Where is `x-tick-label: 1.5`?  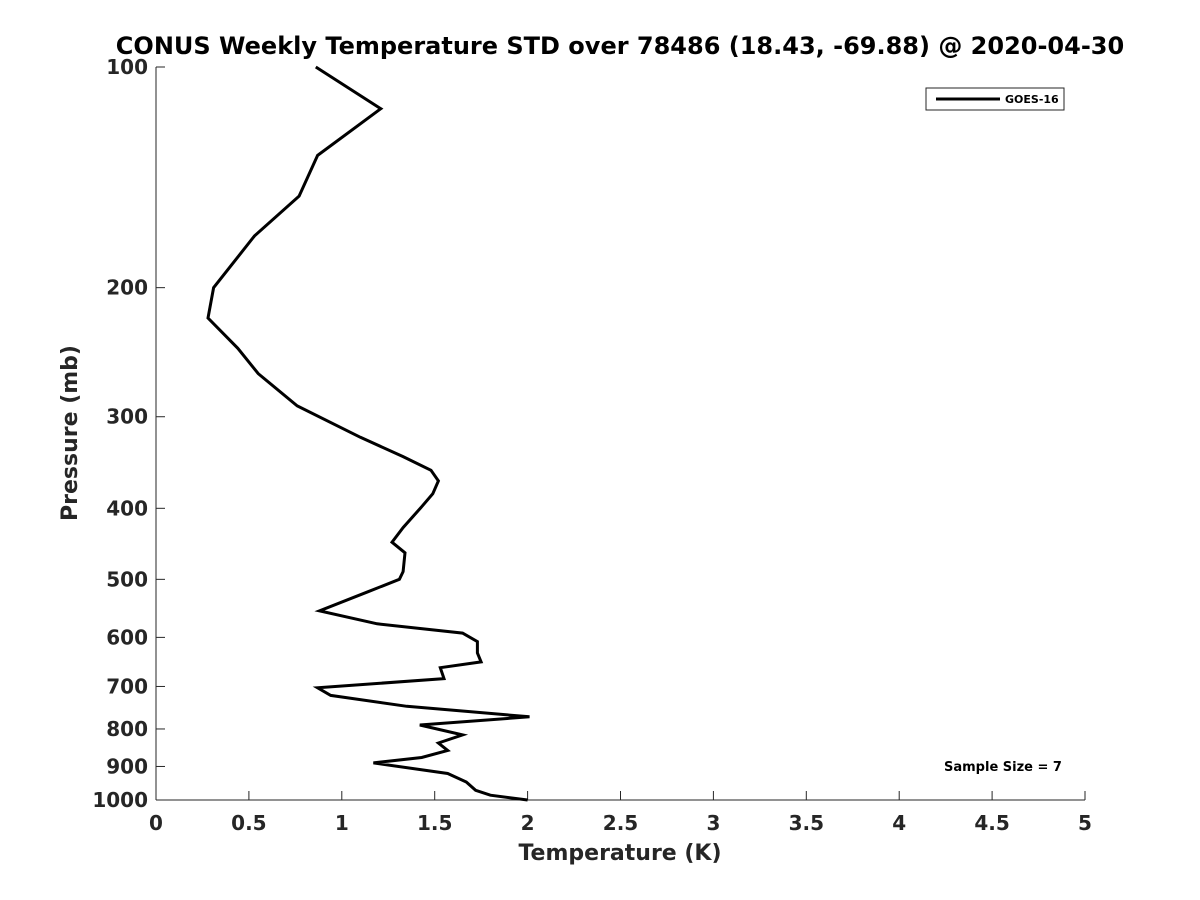
x-tick-label: 1.5 is located at coordinates (434, 823).